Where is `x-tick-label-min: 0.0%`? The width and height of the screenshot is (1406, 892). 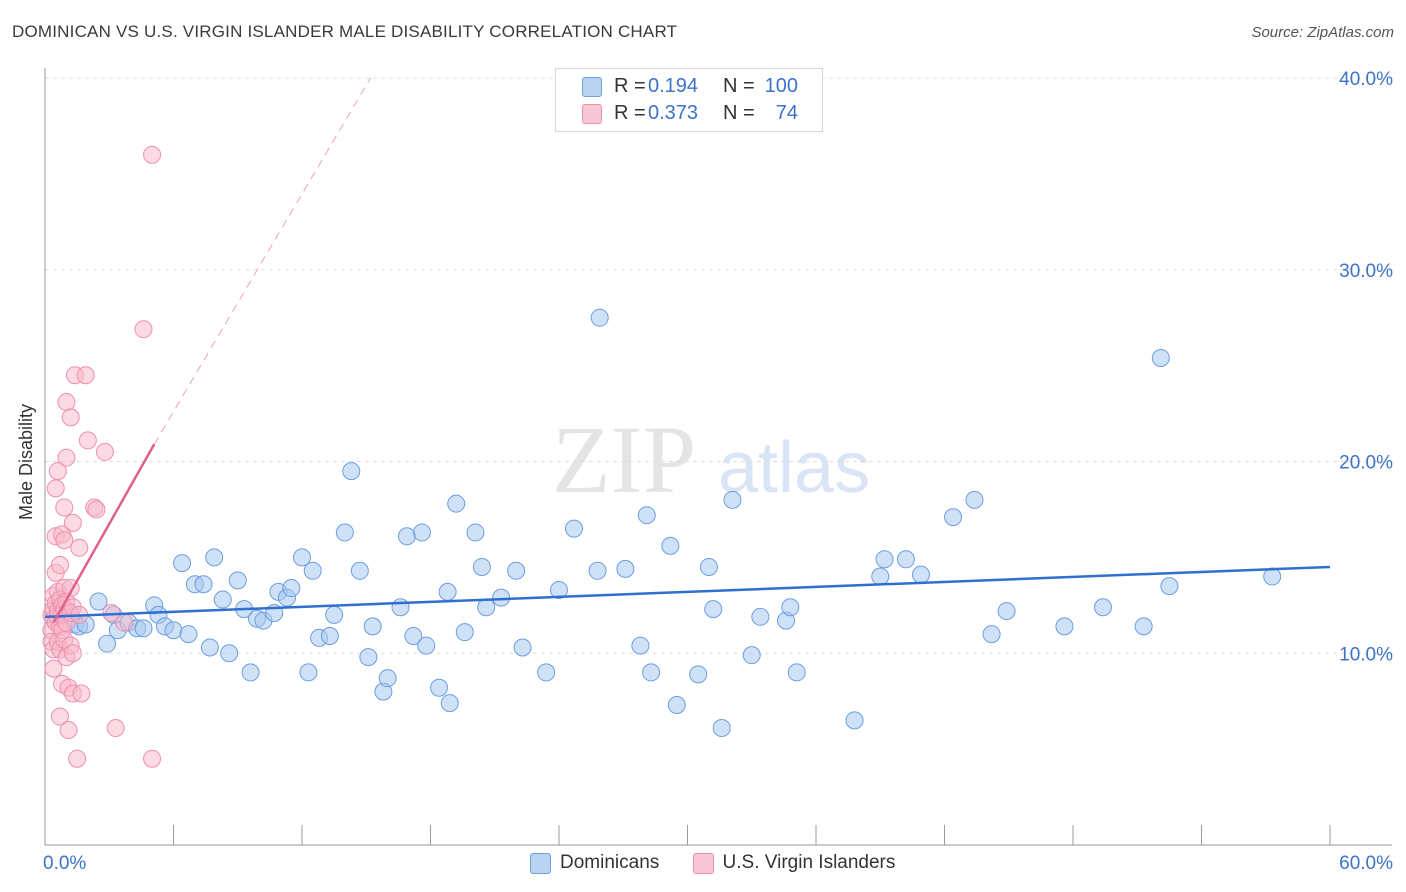
x-tick-label-min: 0.0% is located at coordinates (64, 863).